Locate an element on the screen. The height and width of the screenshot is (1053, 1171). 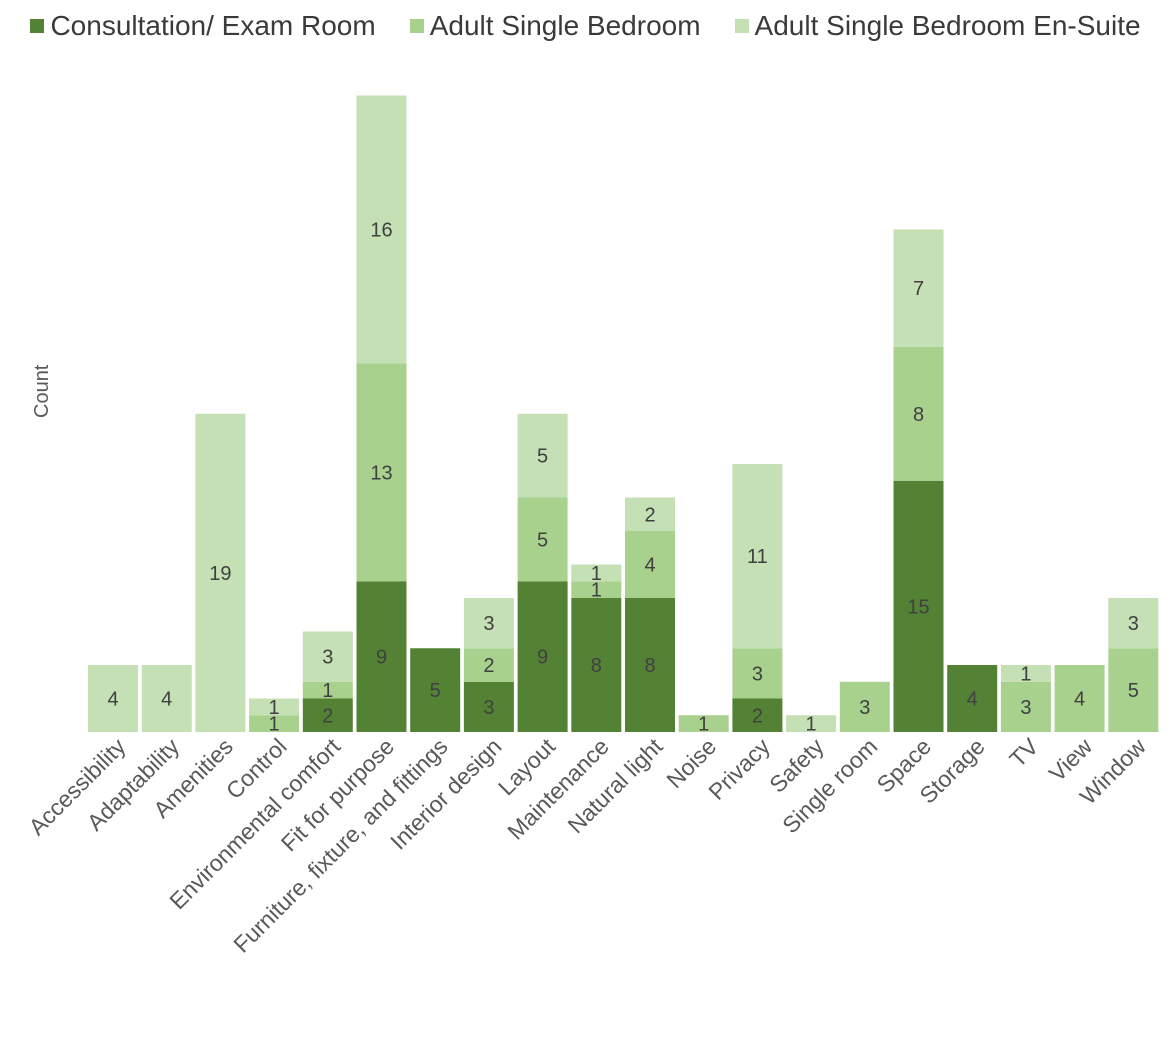
bar-environmental-comfort-adult-single-bedroom-en-suite is located at coordinates (327, 656).